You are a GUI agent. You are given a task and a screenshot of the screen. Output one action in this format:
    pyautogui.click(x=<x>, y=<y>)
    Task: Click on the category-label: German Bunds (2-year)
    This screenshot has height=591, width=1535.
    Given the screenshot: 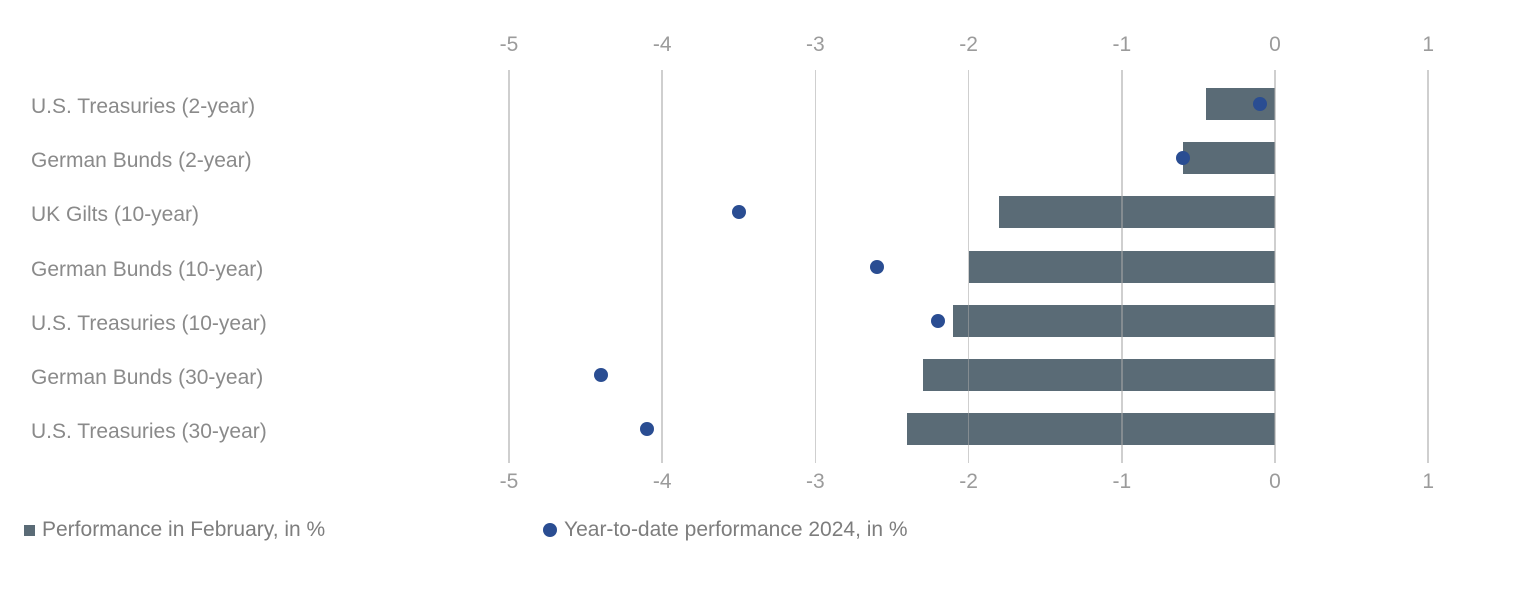 What is the action you would take?
    pyautogui.click(x=141, y=161)
    